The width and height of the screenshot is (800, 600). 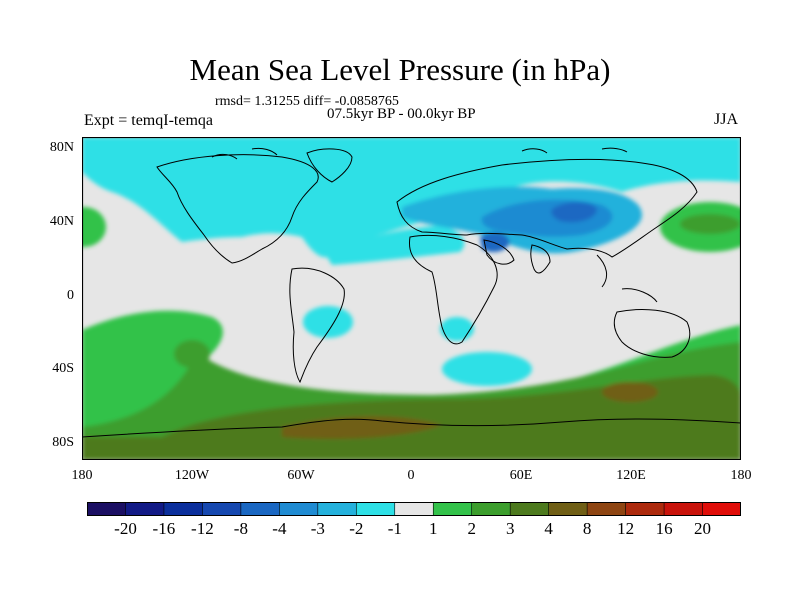 I want to click on colorbar-label: -16, so click(x=164, y=528).